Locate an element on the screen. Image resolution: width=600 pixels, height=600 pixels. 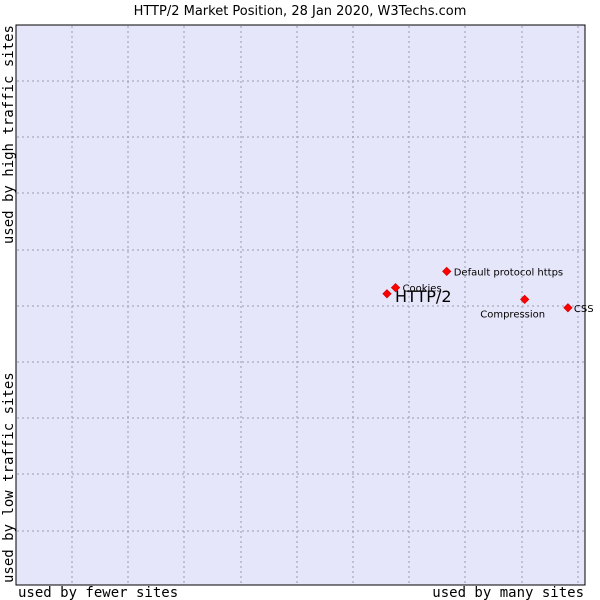
point-label: Compression is located at coordinates (512, 314).